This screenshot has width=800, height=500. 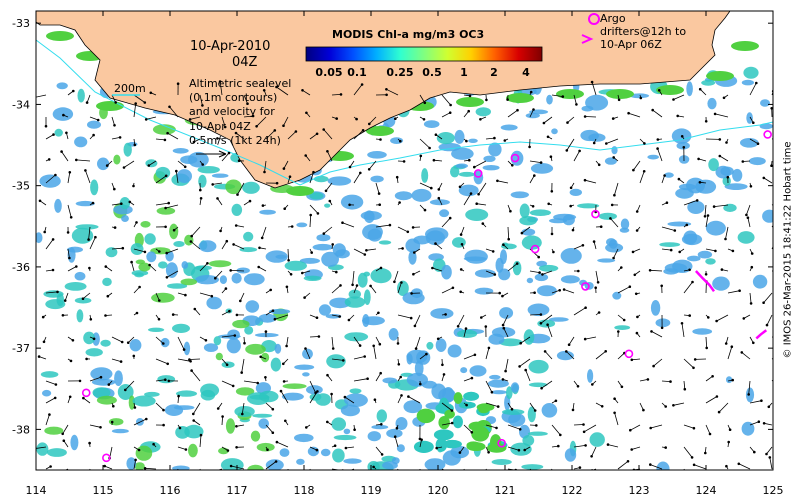 I want to click on lon-tick-label: 116, so click(x=170, y=490).